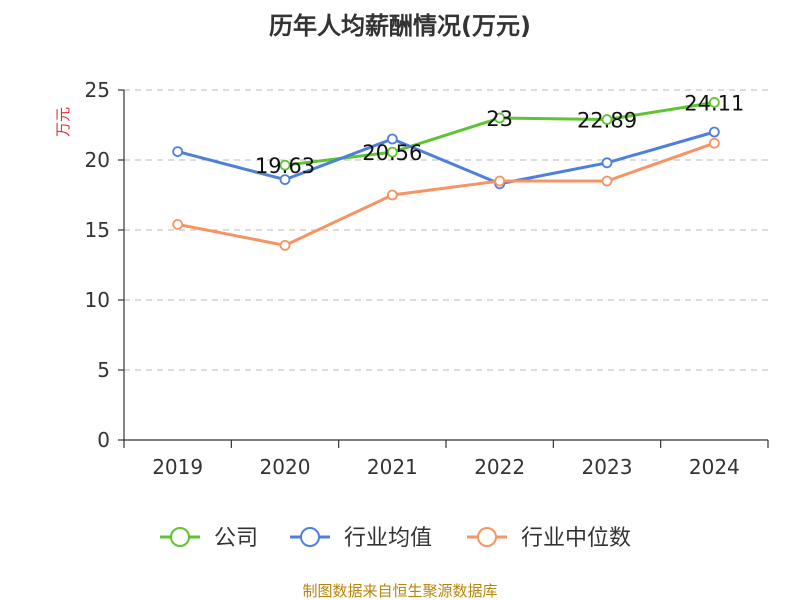  What do you see at coordinates (714, 467) in the screenshot?
I see `x-tick-label-2024: 2024` at bounding box center [714, 467].